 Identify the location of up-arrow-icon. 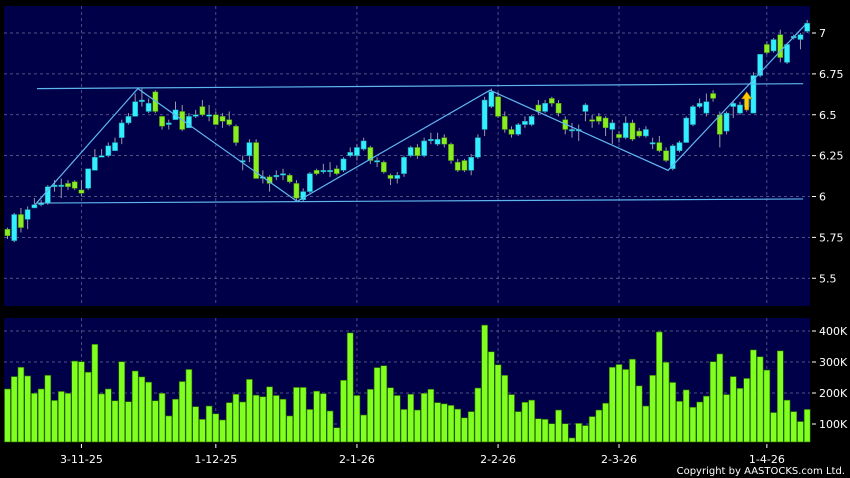
(747, 101).